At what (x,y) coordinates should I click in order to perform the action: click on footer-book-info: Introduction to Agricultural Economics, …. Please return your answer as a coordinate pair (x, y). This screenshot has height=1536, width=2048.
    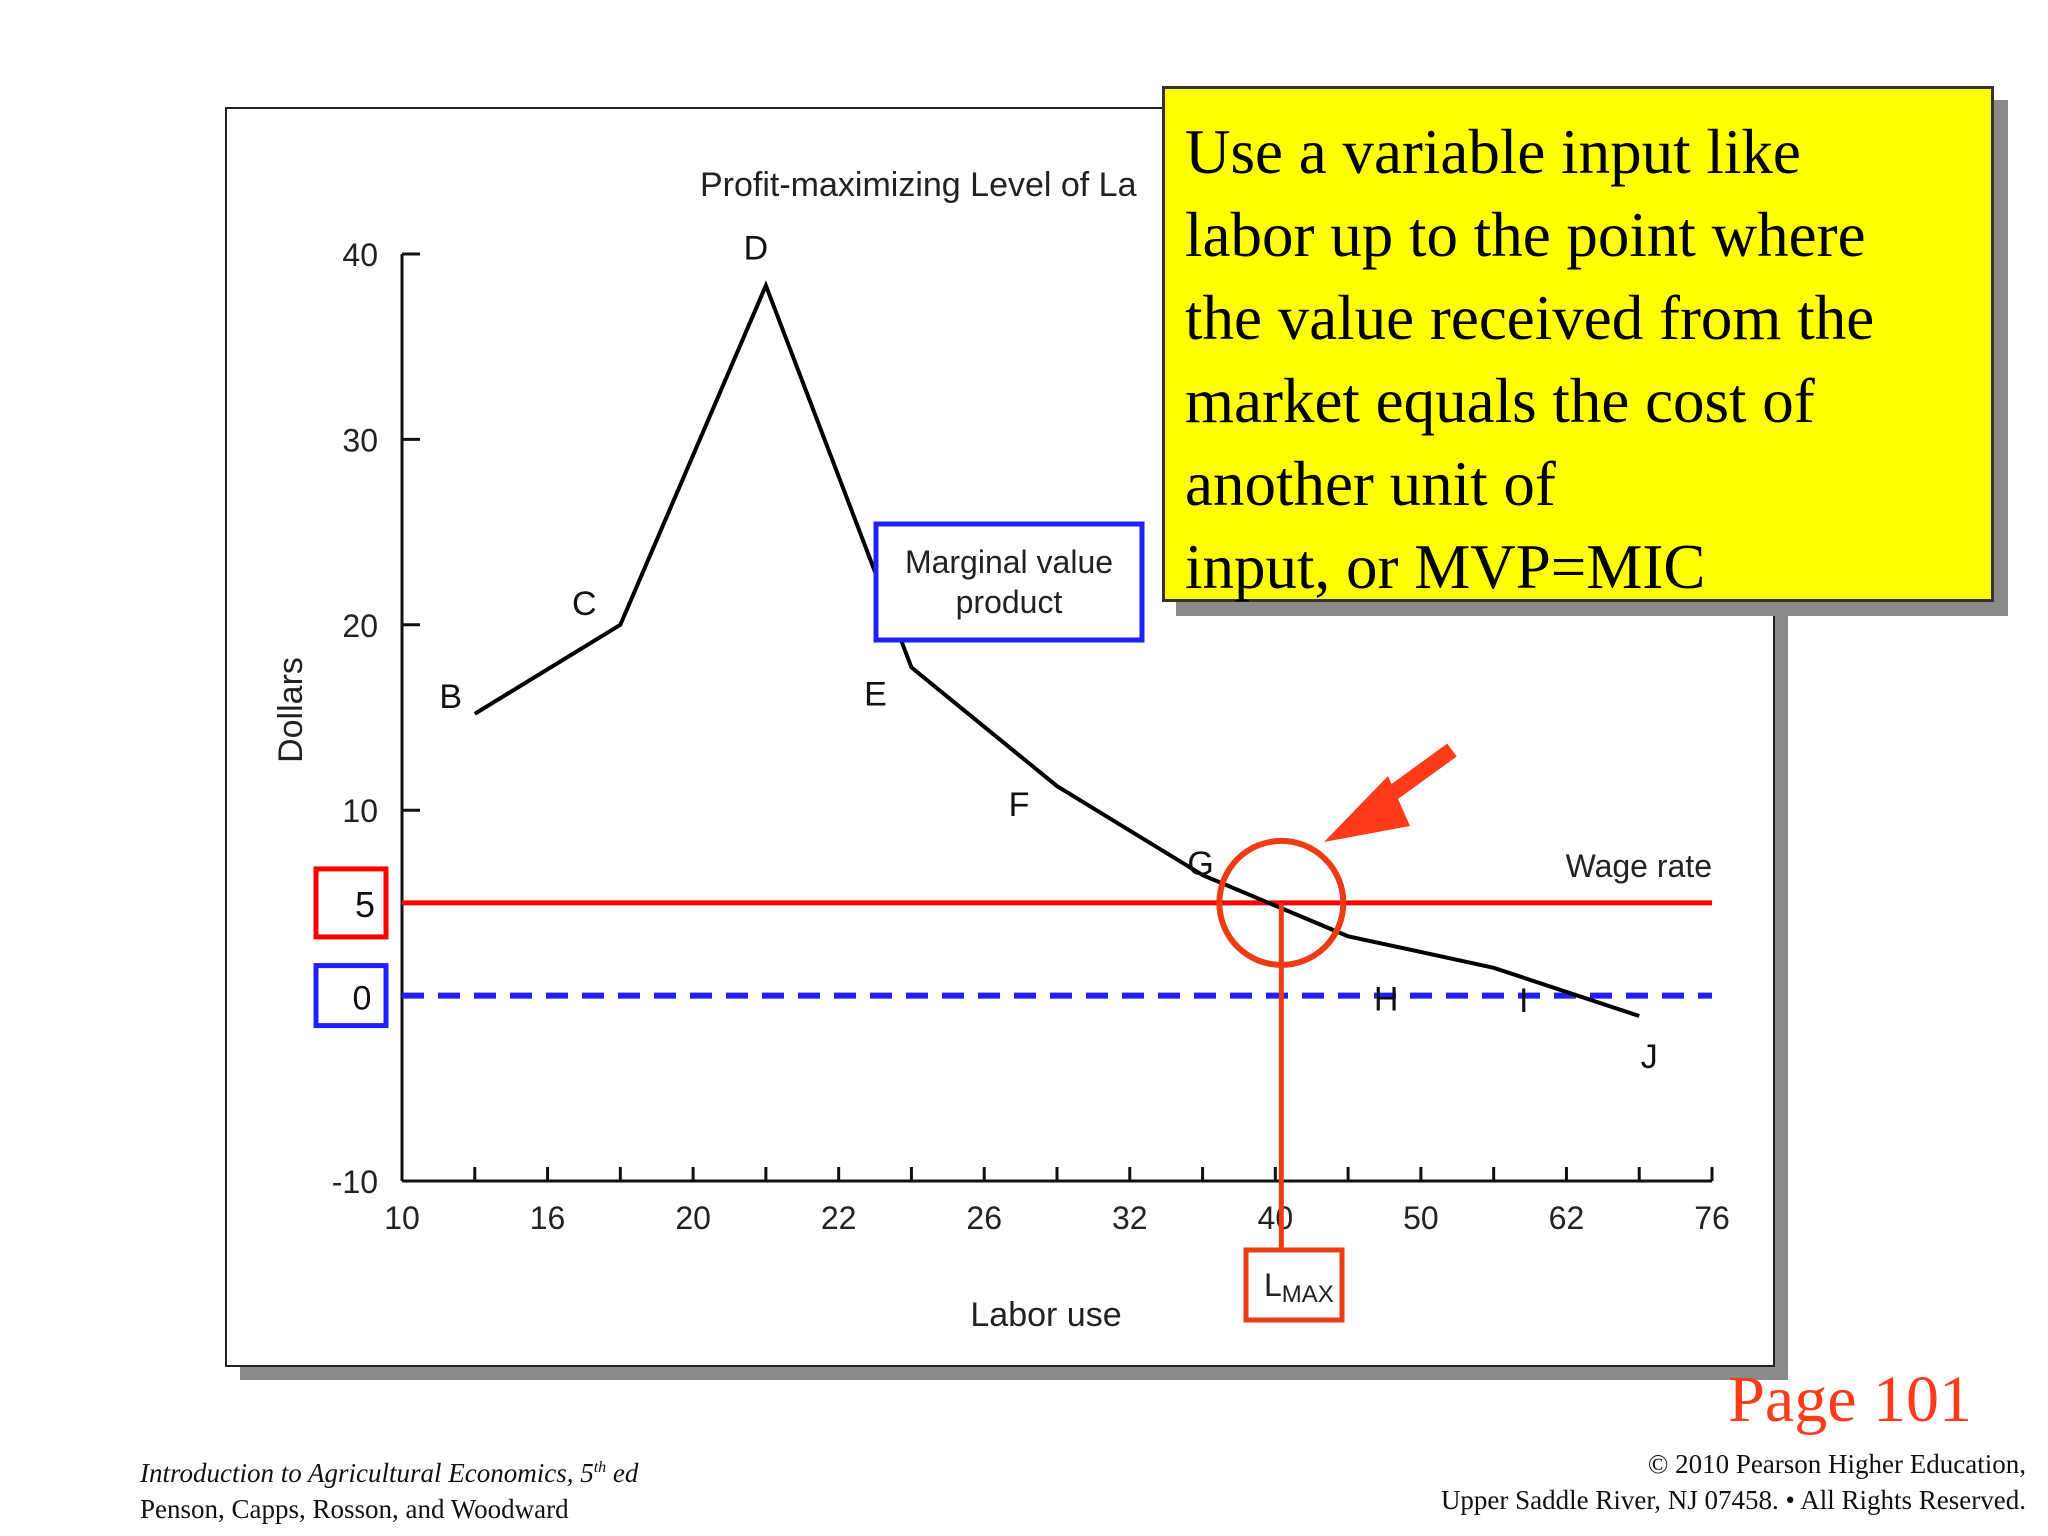
    Looking at the image, I should click on (389, 1488).